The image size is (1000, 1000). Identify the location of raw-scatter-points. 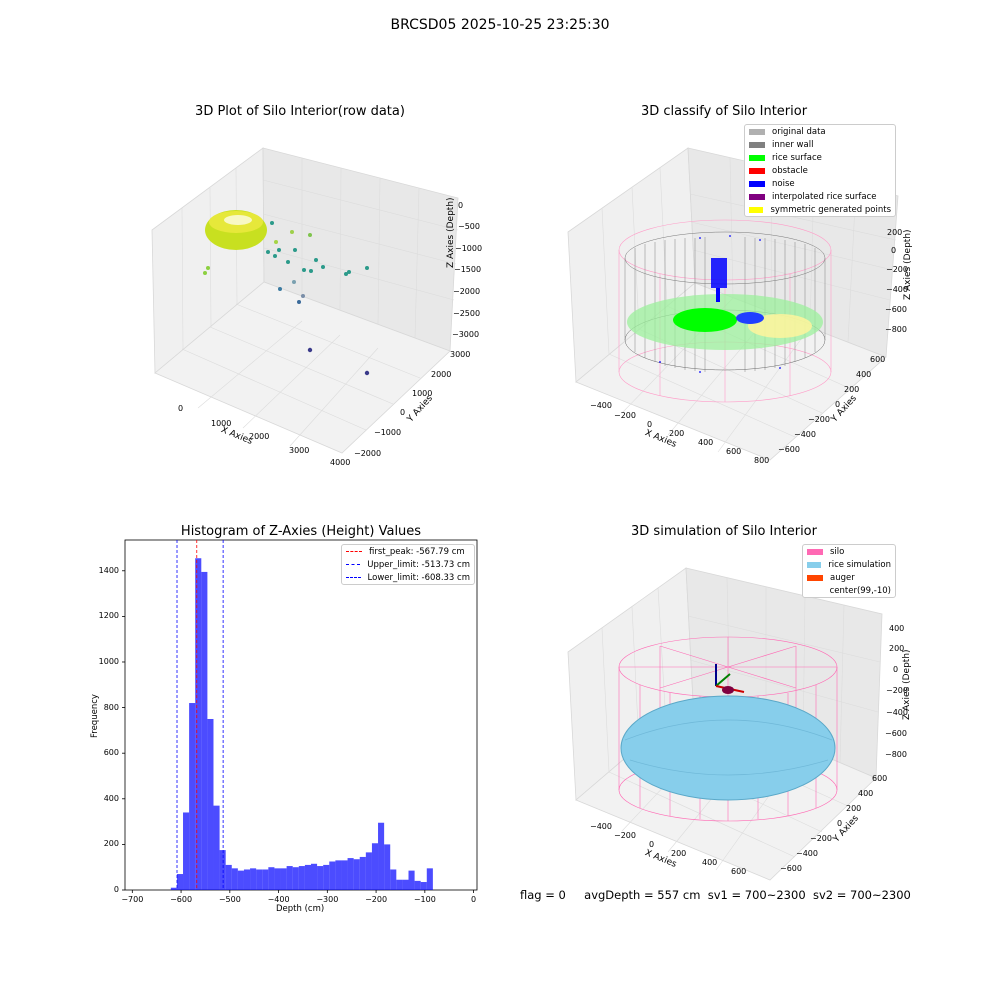
(286, 293).